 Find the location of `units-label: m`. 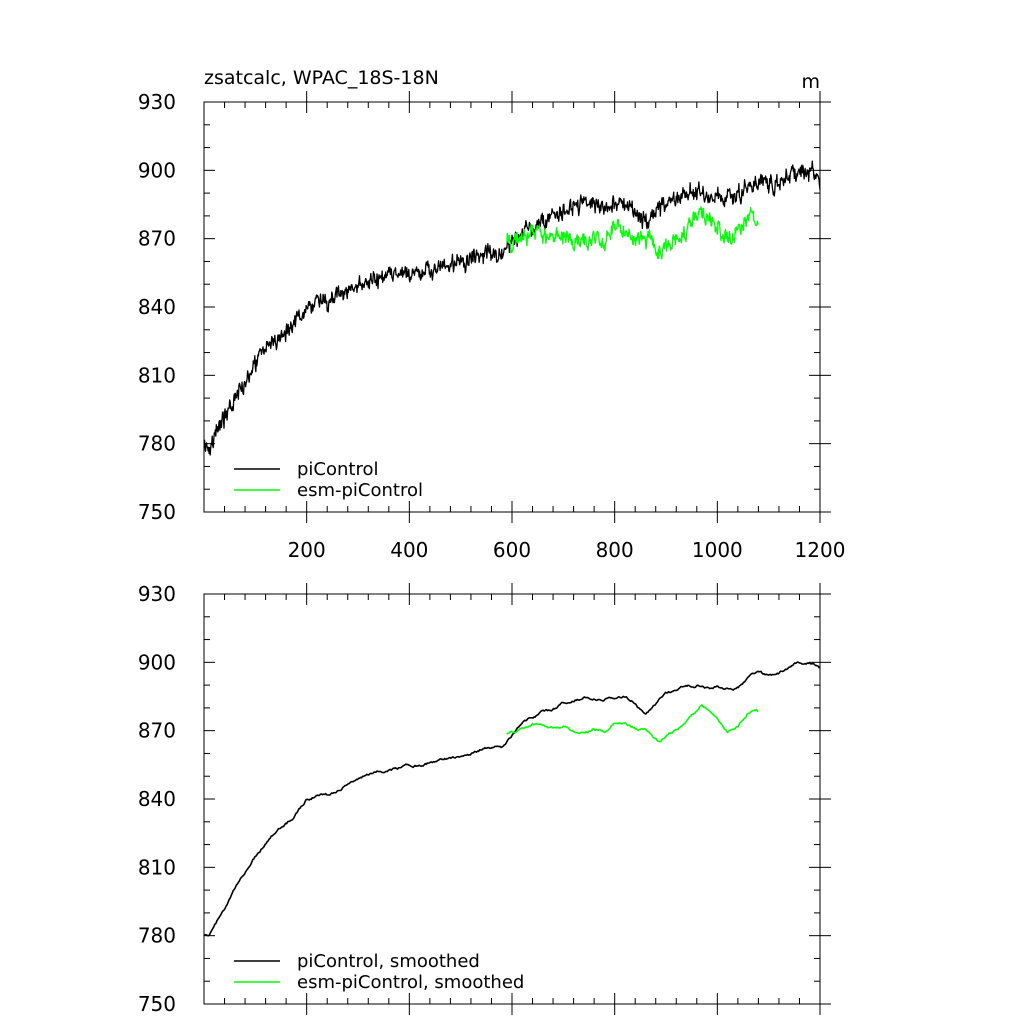

units-label: m is located at coordinates (810, 82).